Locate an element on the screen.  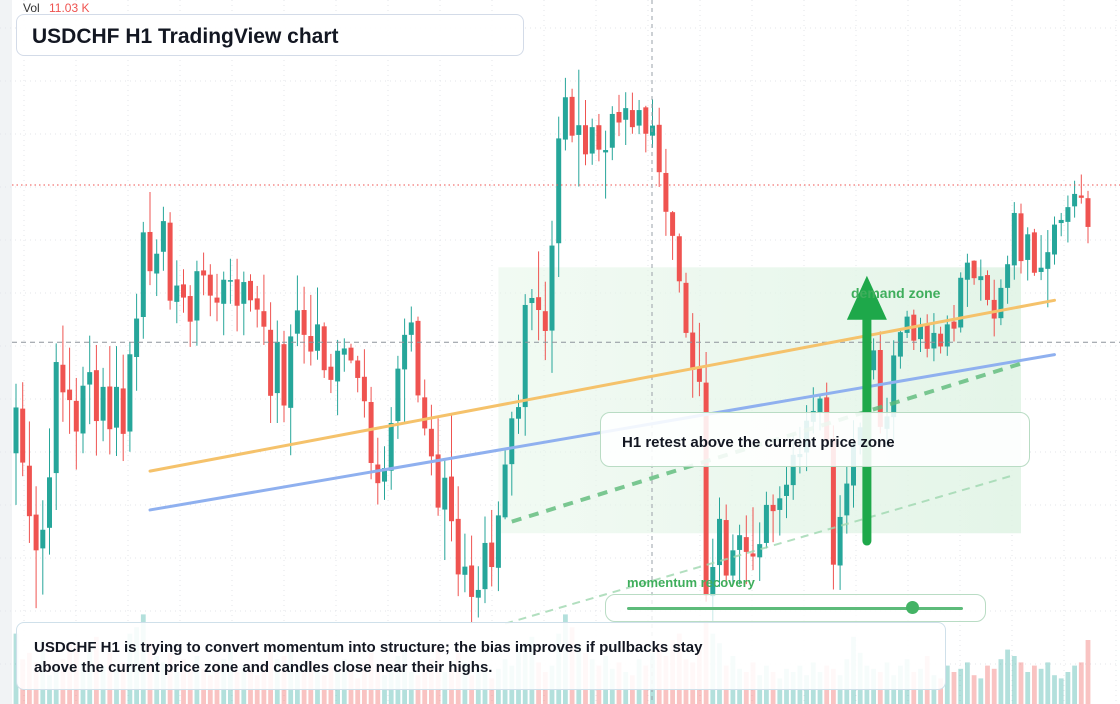
up-arrow-head is located at coordinates (866, 297).